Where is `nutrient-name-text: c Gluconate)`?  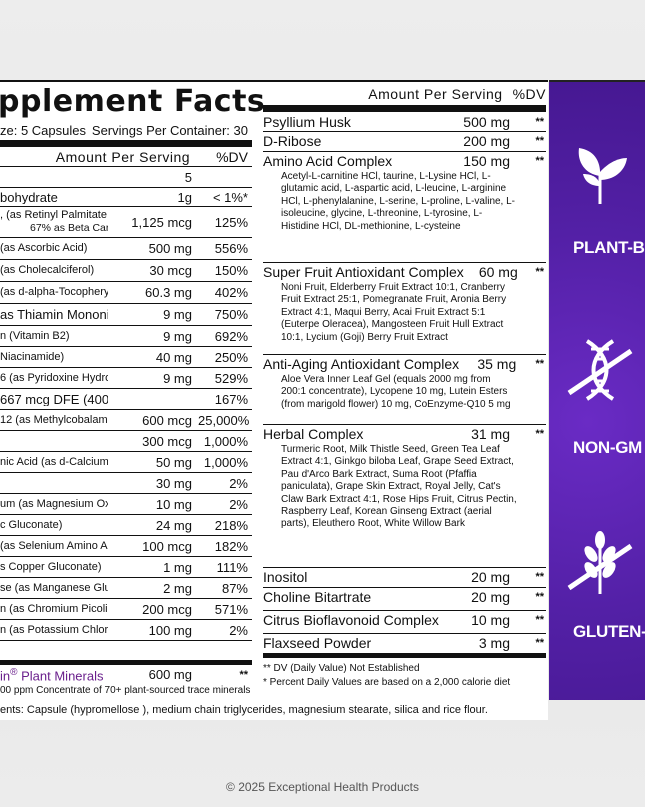 nutrient-name-text: c Gluconate) is located at coordinates (31, 524).